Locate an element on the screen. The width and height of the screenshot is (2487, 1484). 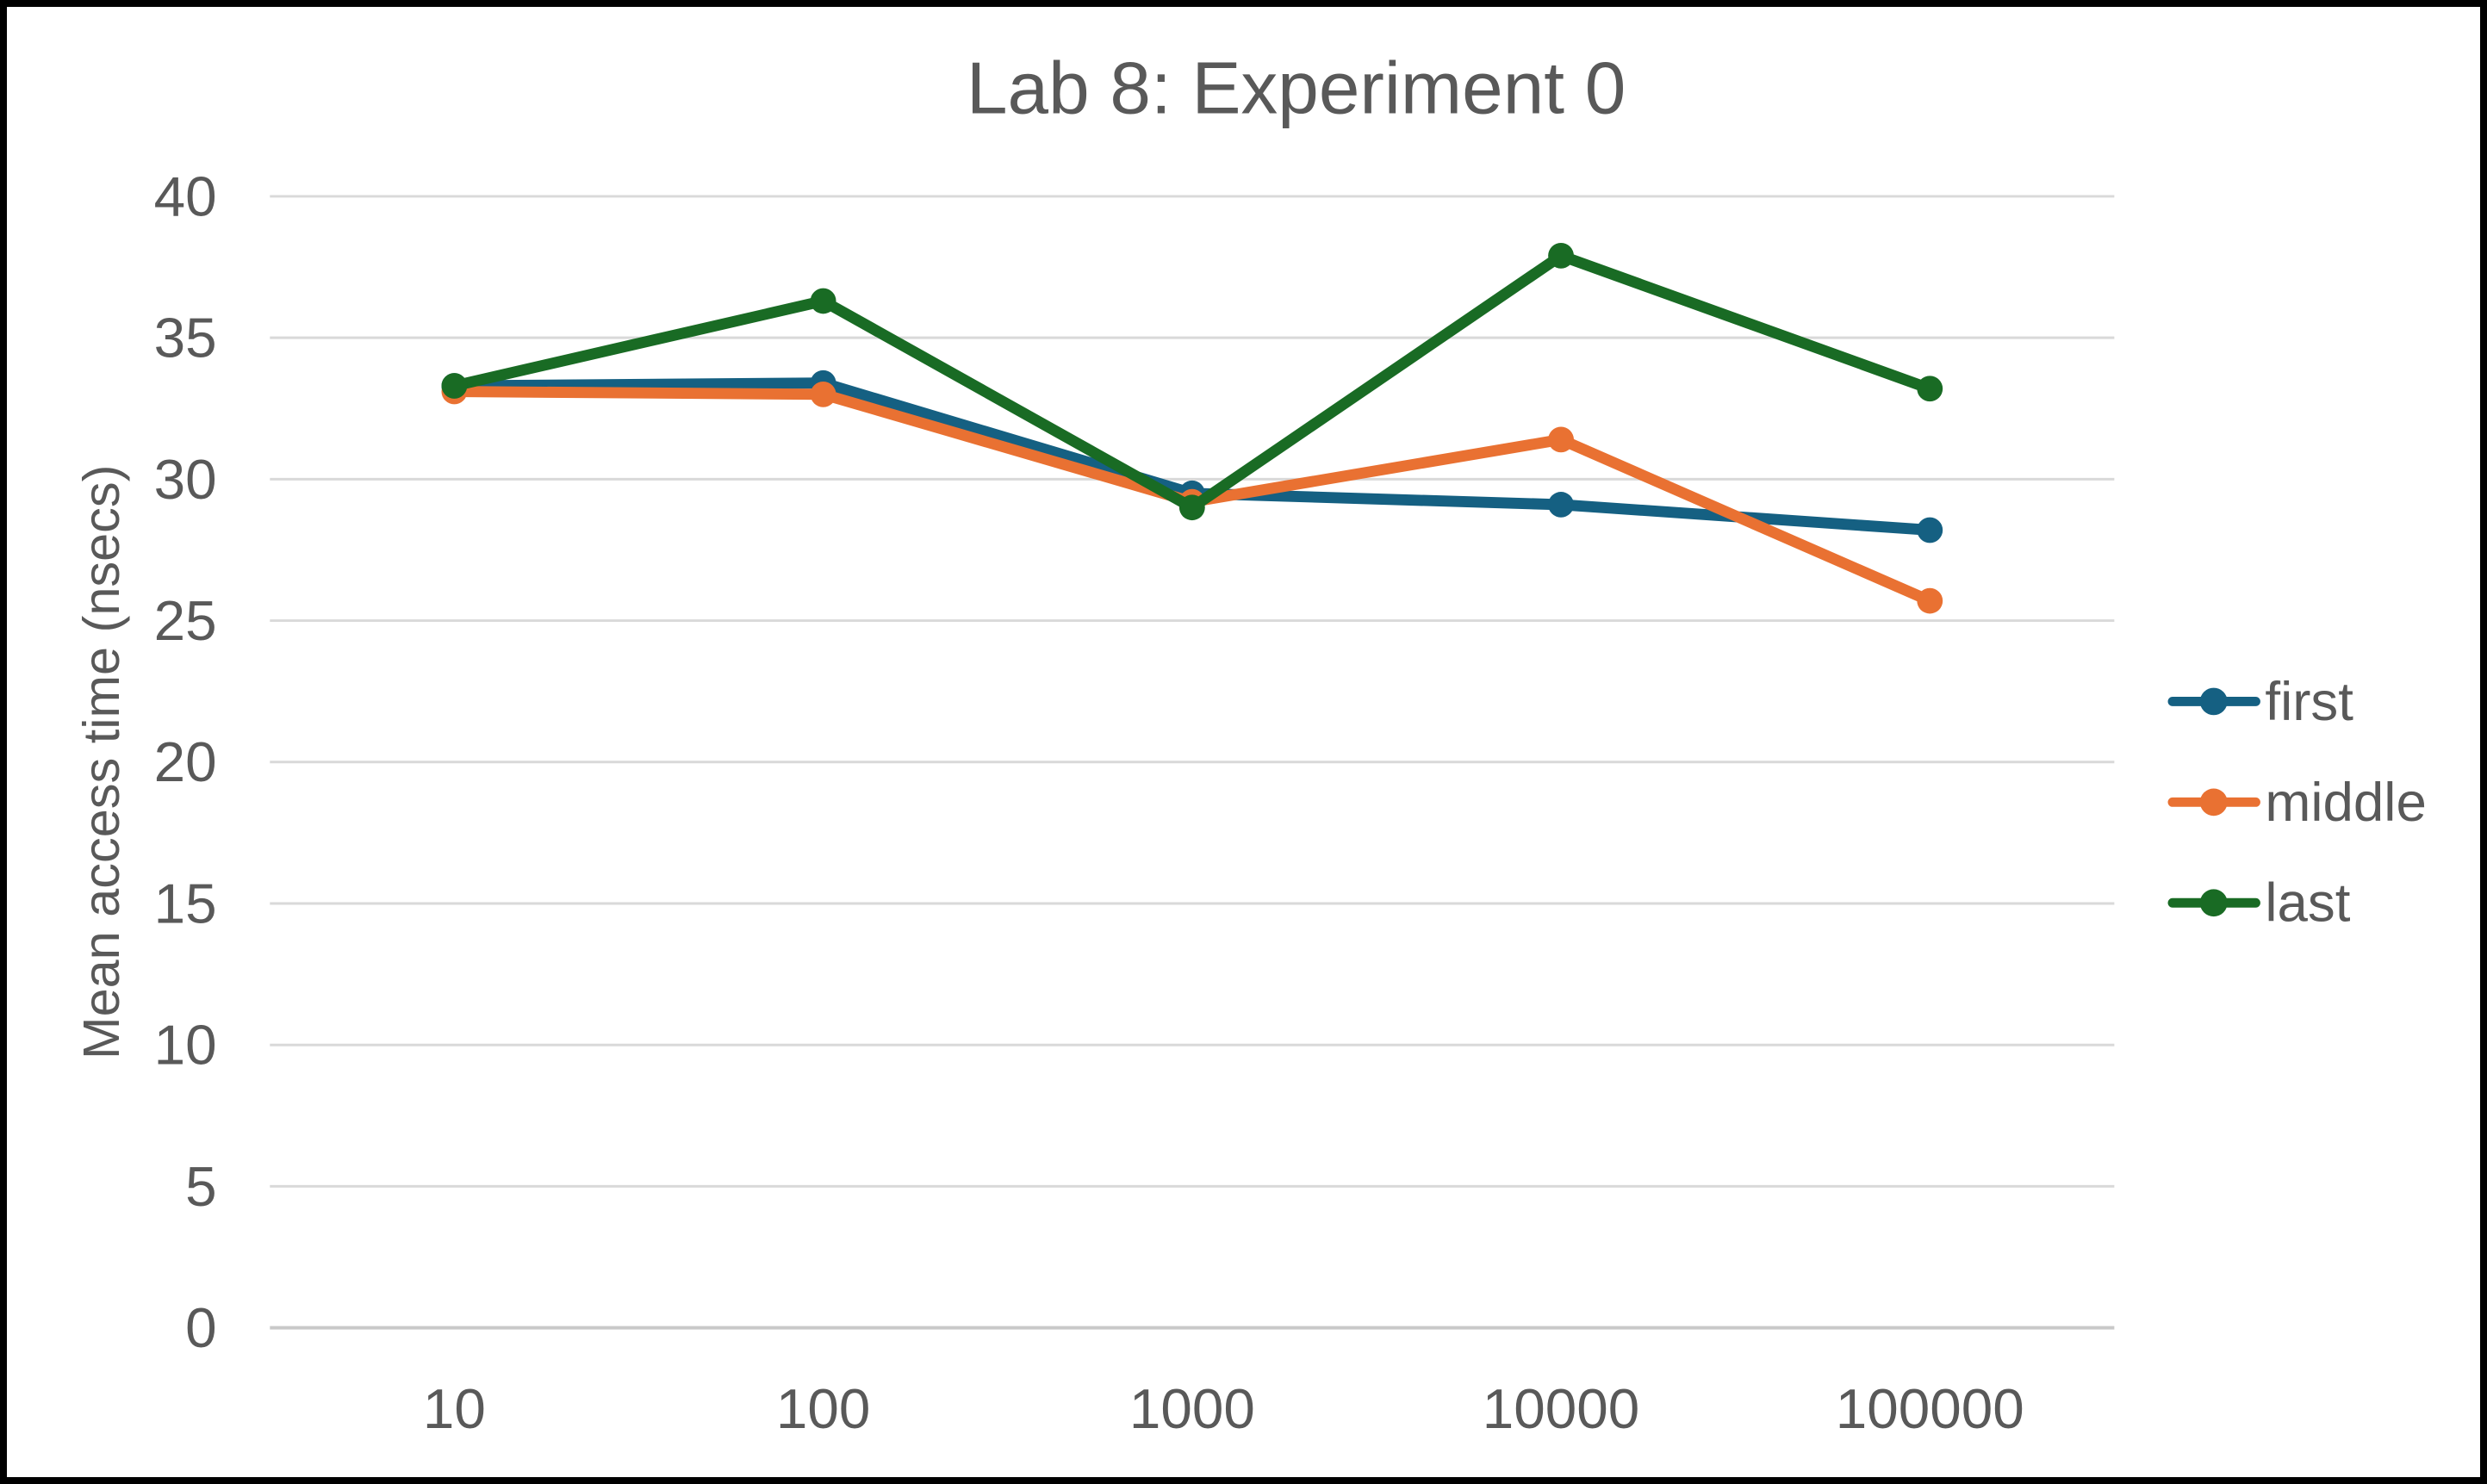
x-tick-label: 100000 is located at coordinates (1930, 1408).